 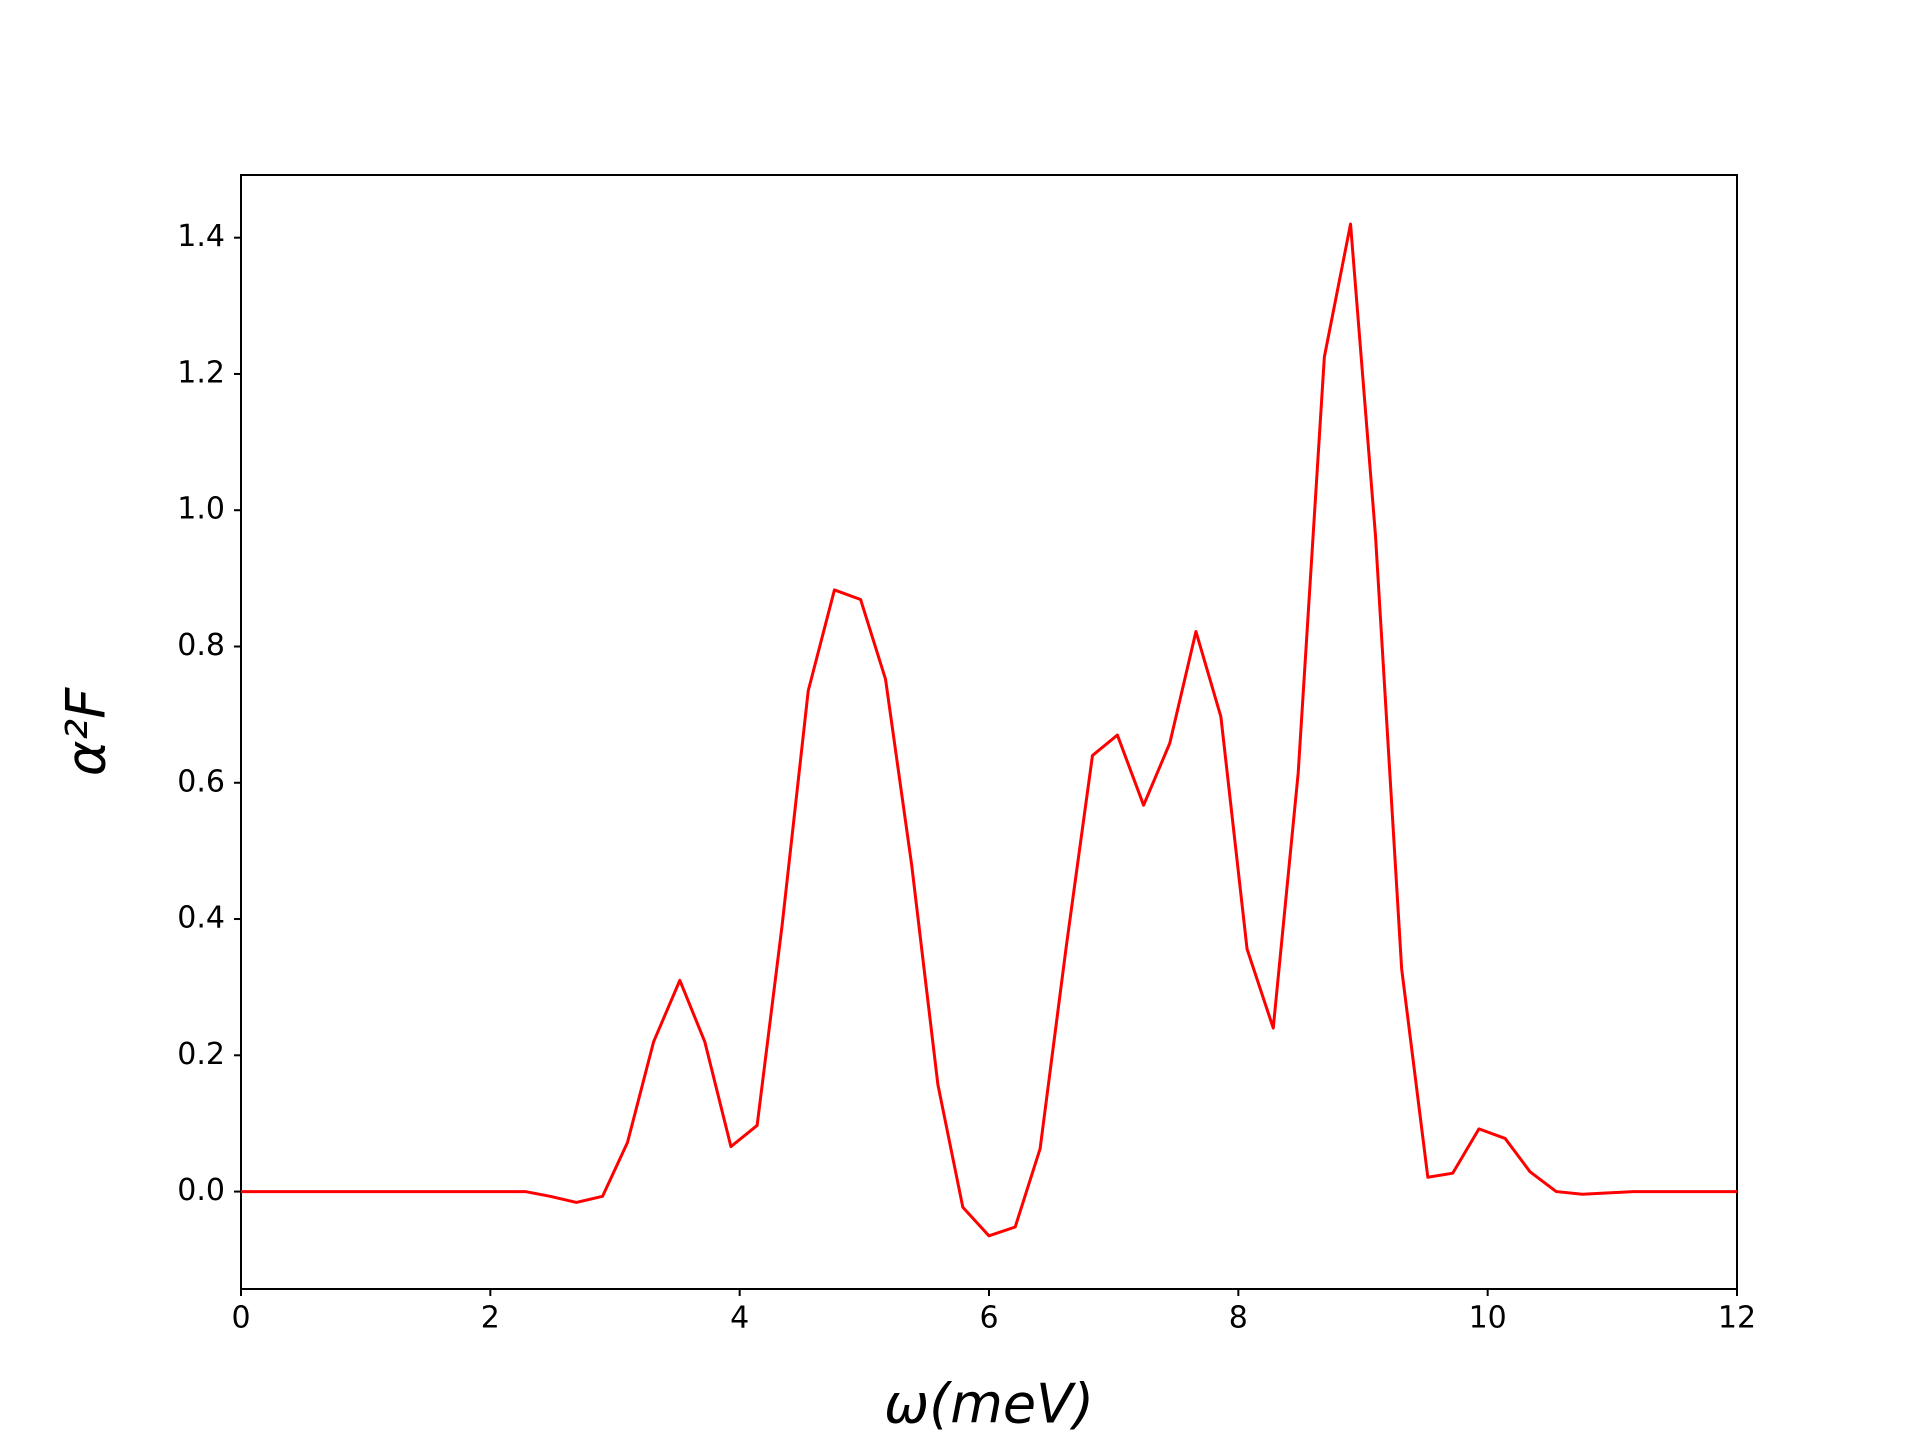 What do you see at coordinates (201, 1190) in the screenshot?
I see `y-tick-label: 0.0` at bounding box center [201, 1190].